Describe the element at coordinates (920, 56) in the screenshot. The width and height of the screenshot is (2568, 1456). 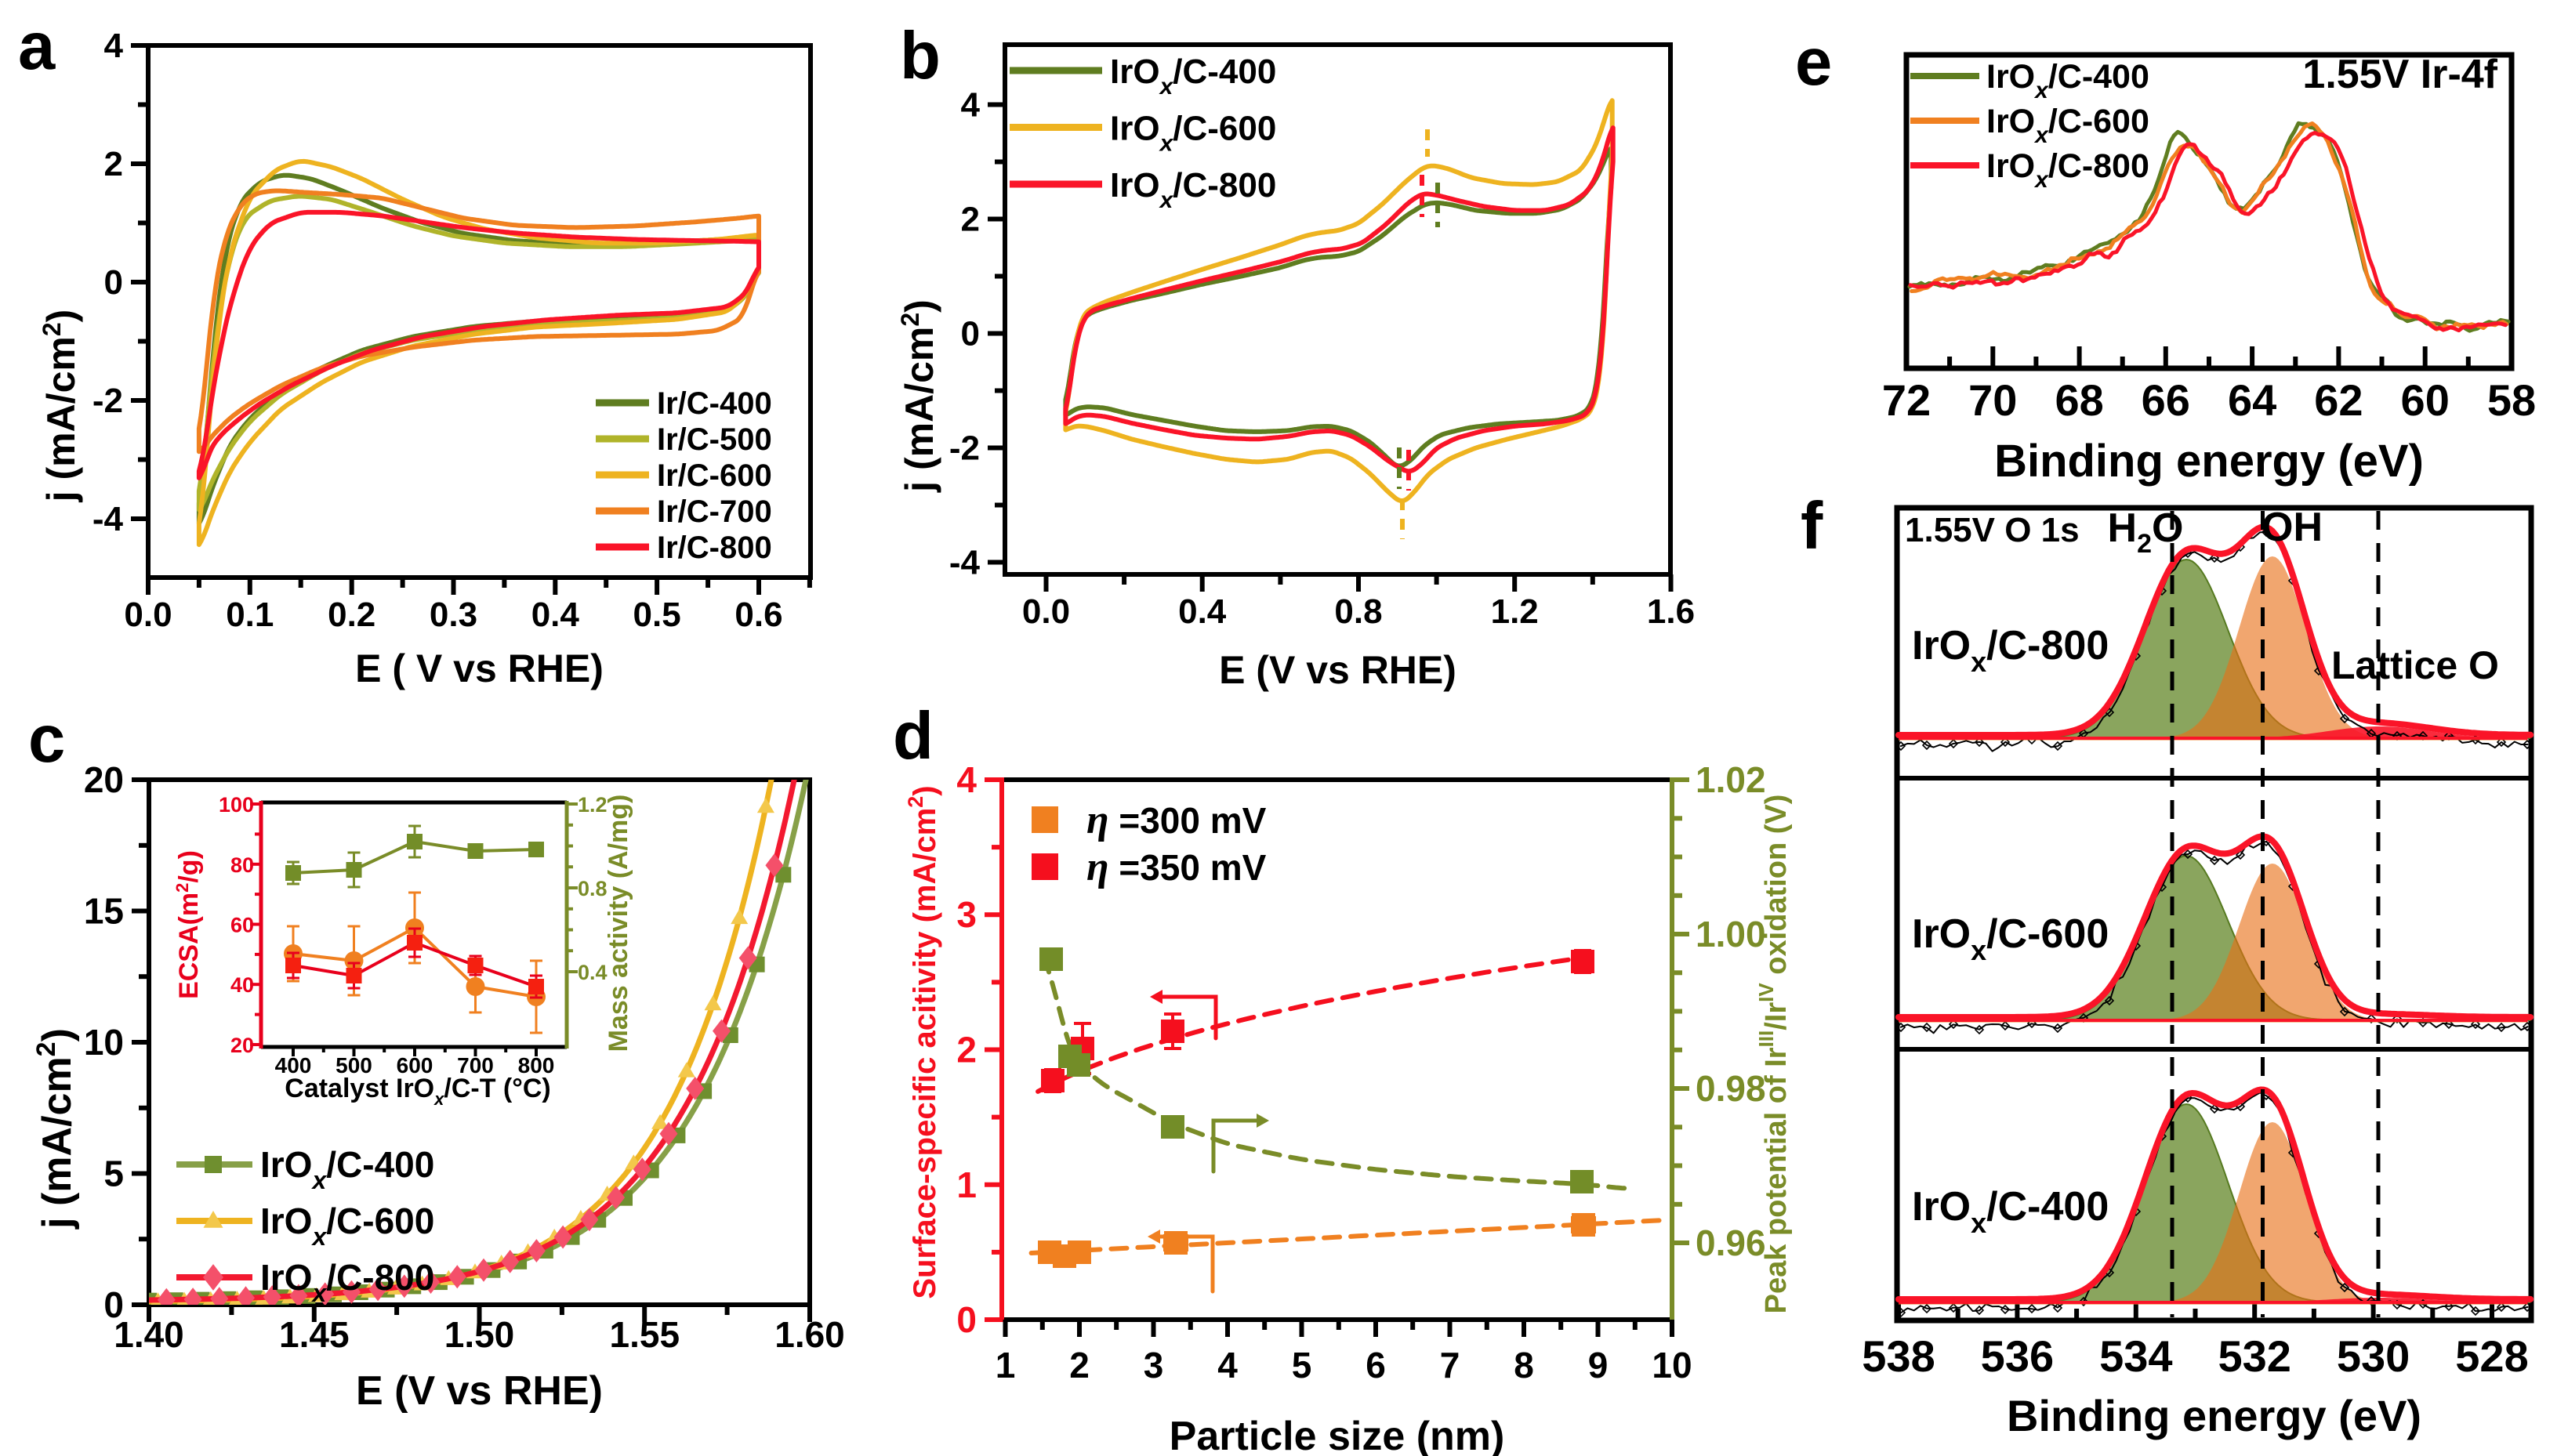
I see `svg-text: b` at that location.